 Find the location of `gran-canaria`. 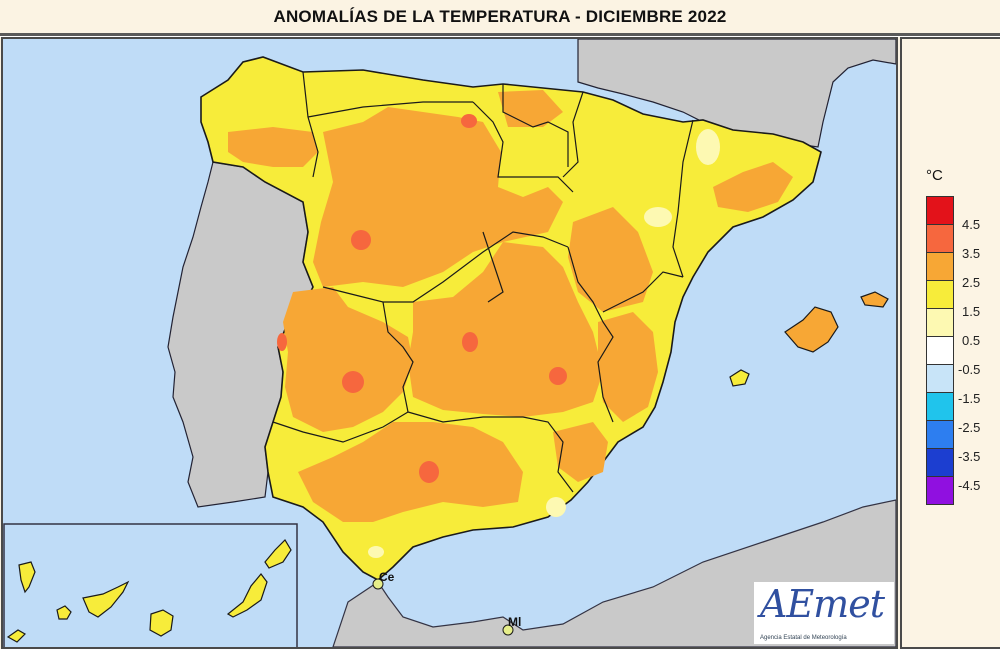

gran-canaria is located at coordinates (161, 623).